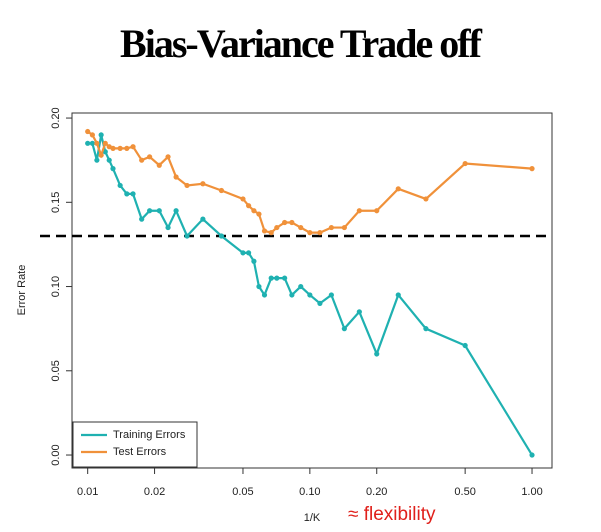 This screenshot has width=601, height=532. I want to click on y-axis-label: Error Rate, so click(22, 290).